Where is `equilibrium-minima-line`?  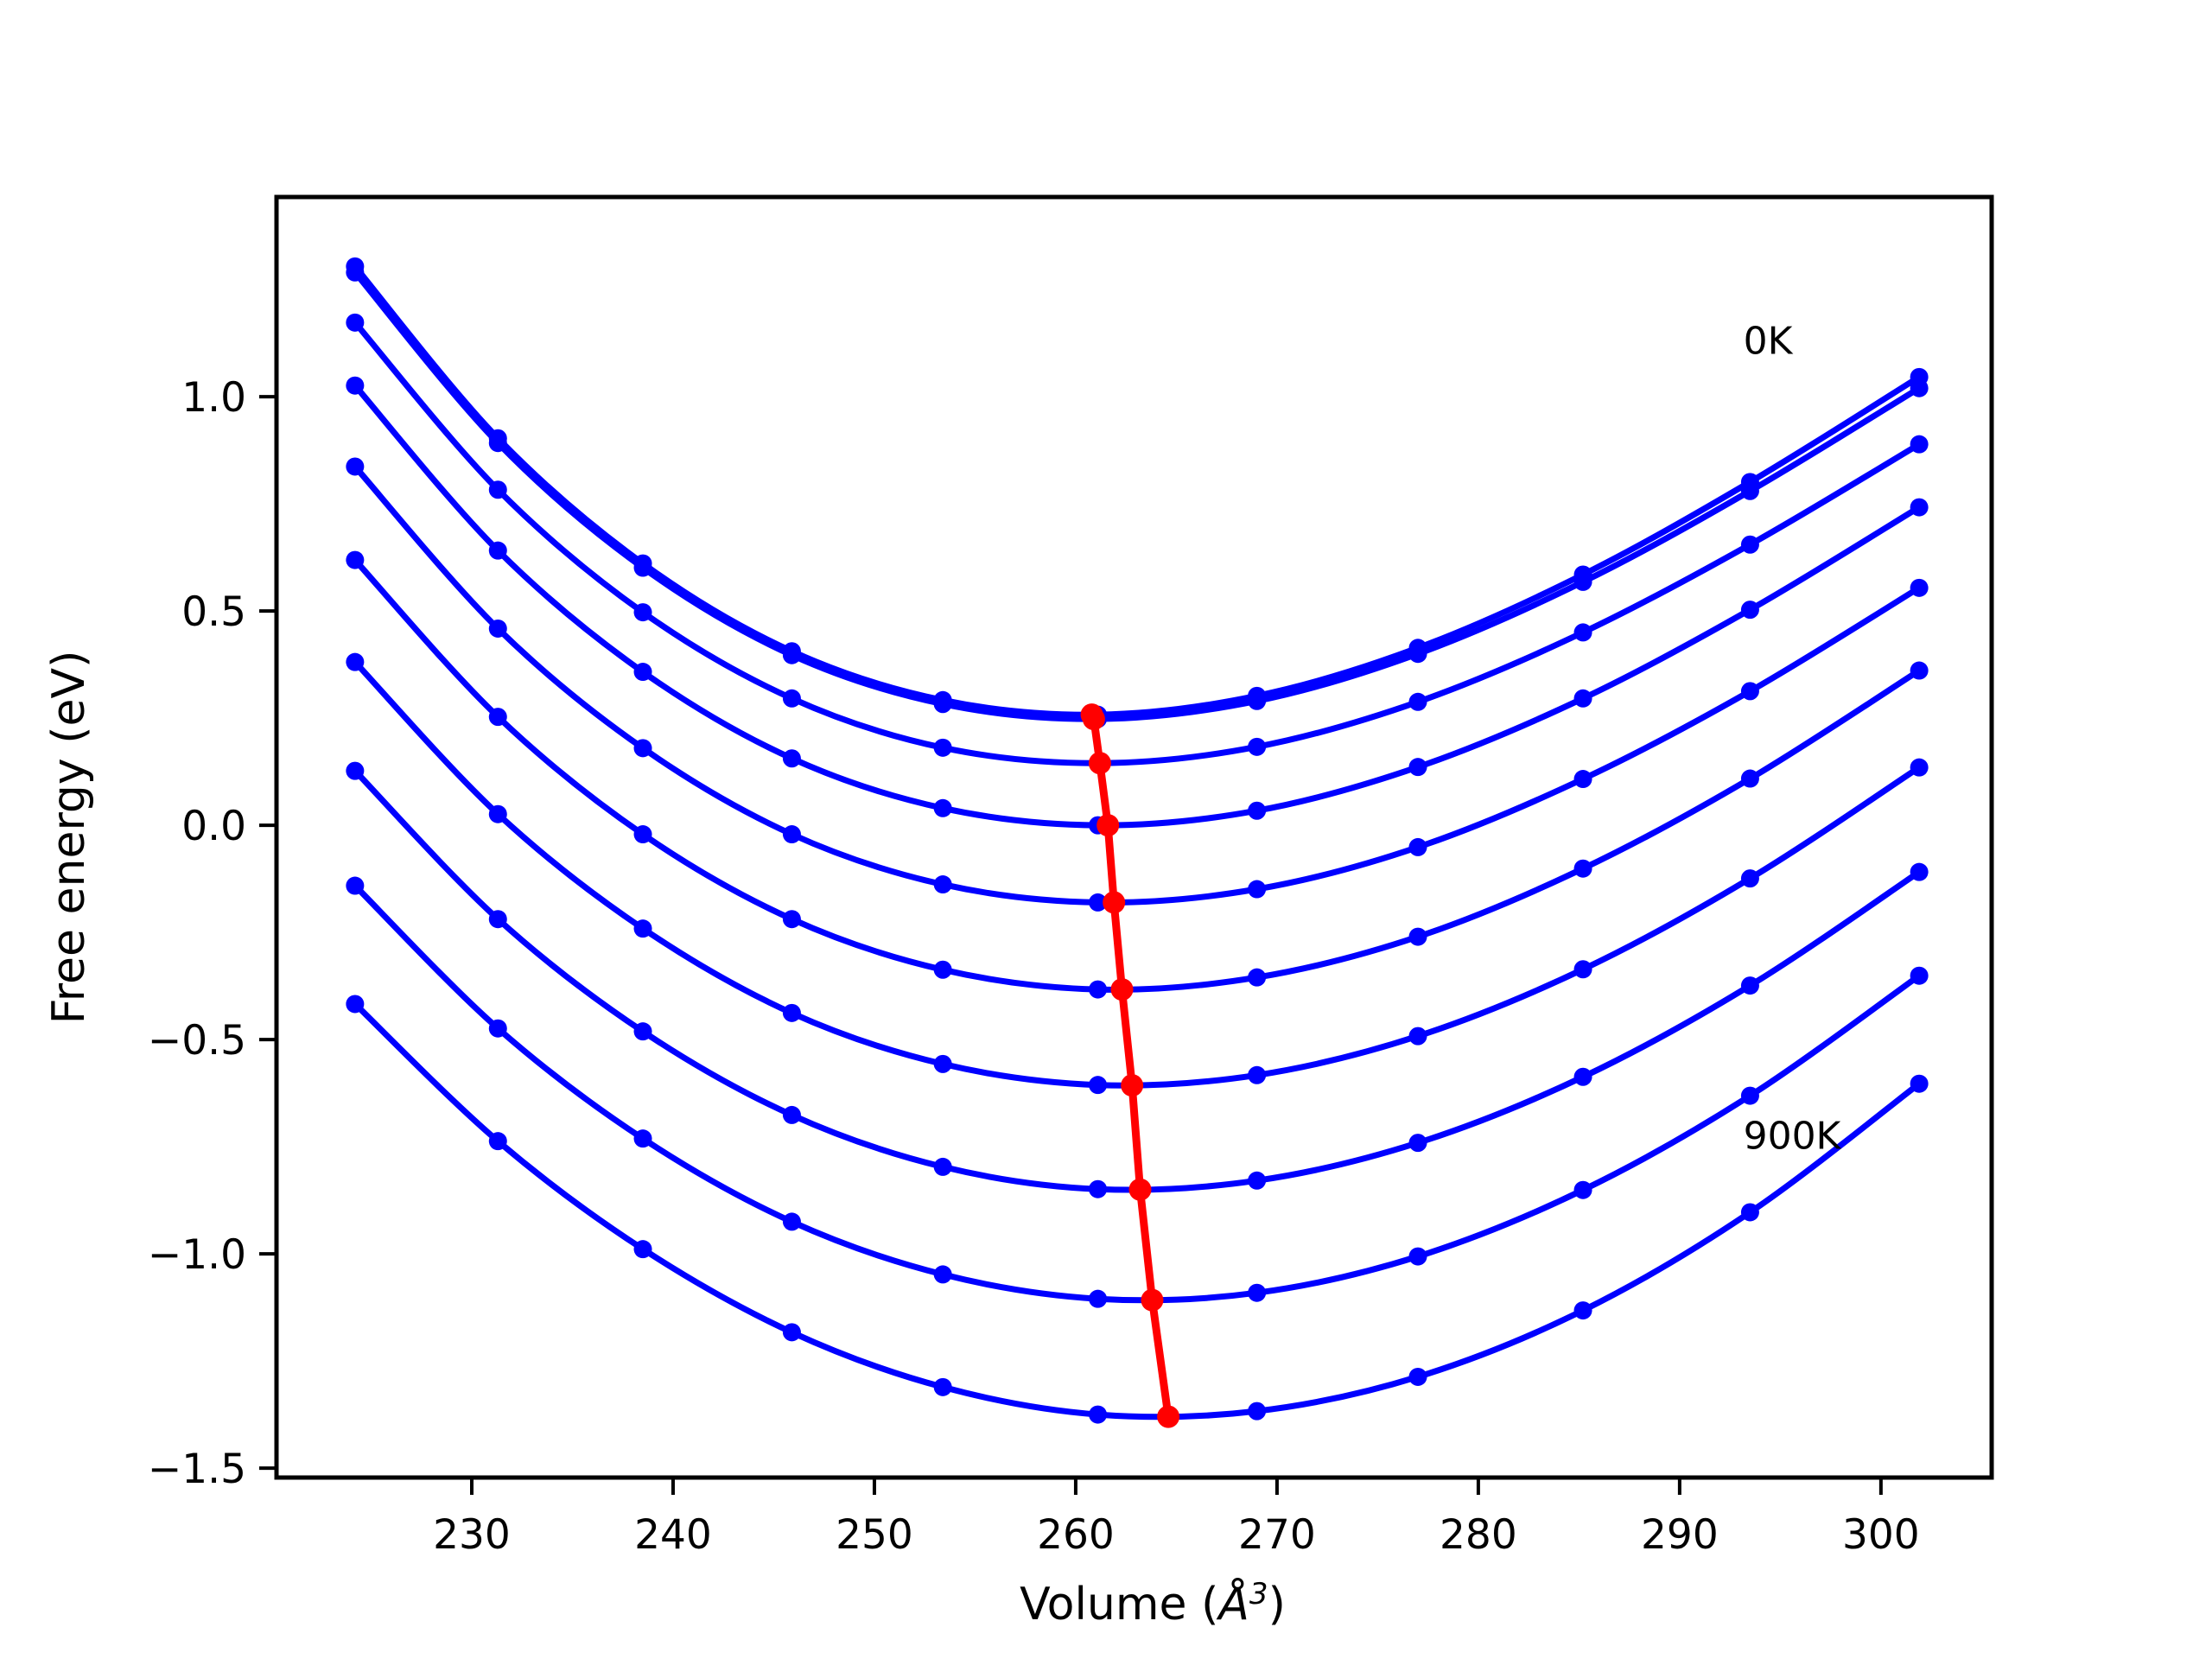 equilibrium-minima-line is located at coordinates (1130, 1065).